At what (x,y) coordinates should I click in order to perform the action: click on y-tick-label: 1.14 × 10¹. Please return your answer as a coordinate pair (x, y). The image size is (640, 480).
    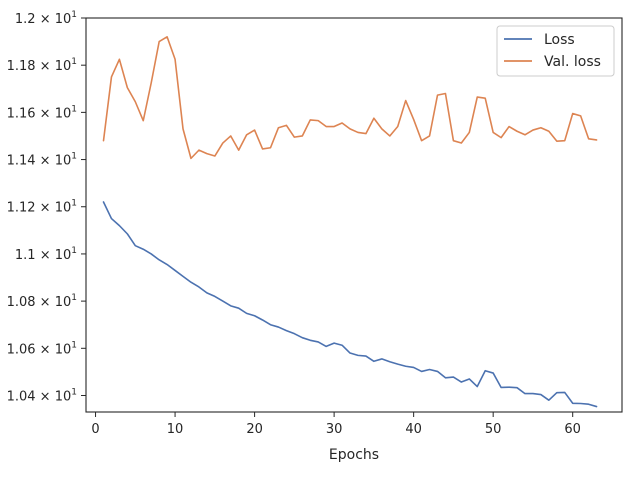
    Looking at the image, I should click on (42, 160).